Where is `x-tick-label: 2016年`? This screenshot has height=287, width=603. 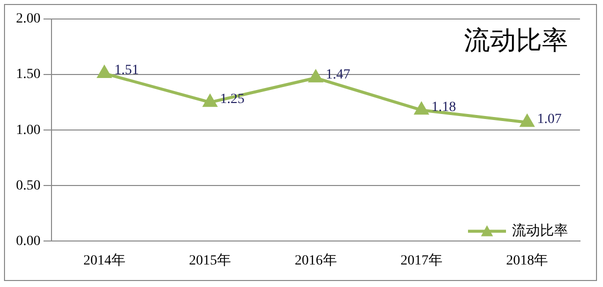
x-tick-label: 2016年 is located at coordinates (315, 260).